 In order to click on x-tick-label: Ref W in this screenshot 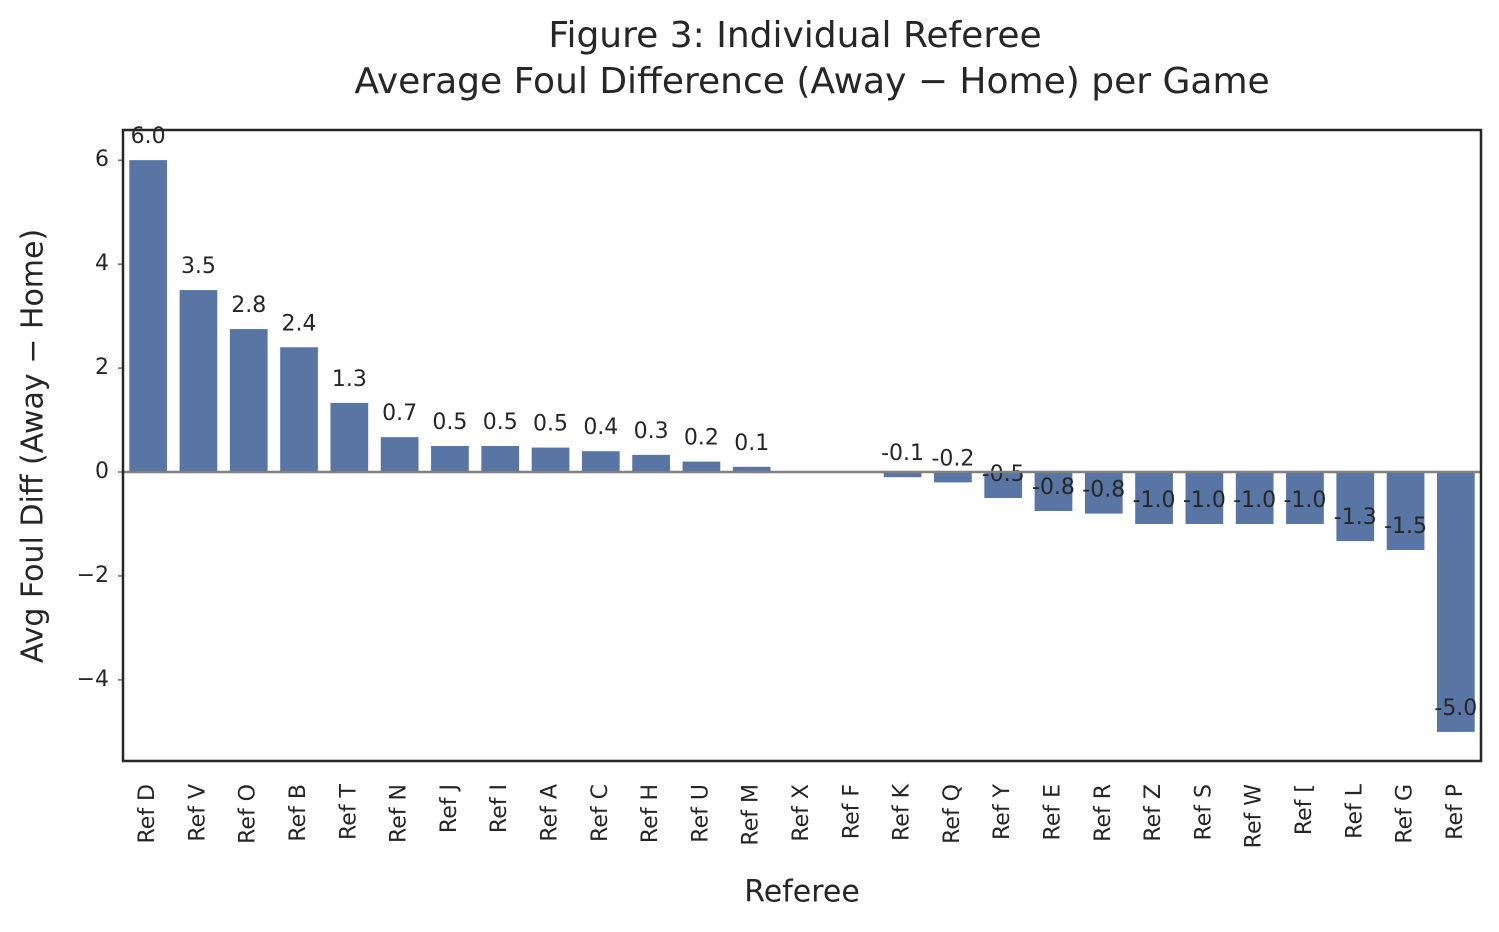, I will do `click(1254, 816)`.